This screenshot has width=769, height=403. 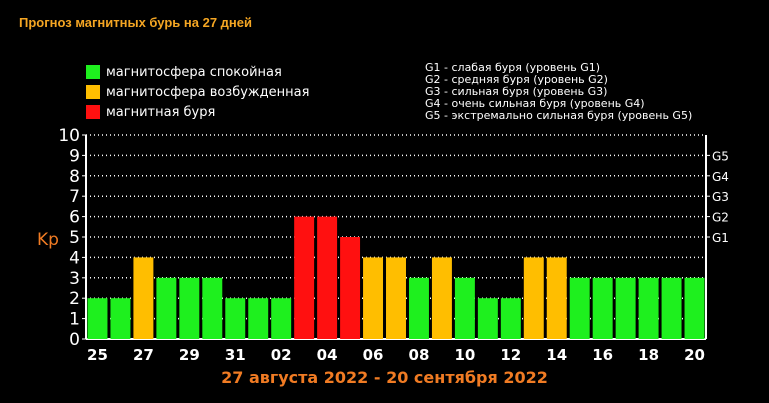 I want to click on legend-item-calm: магнитосфера спокойная, so click(x=197, y=72).